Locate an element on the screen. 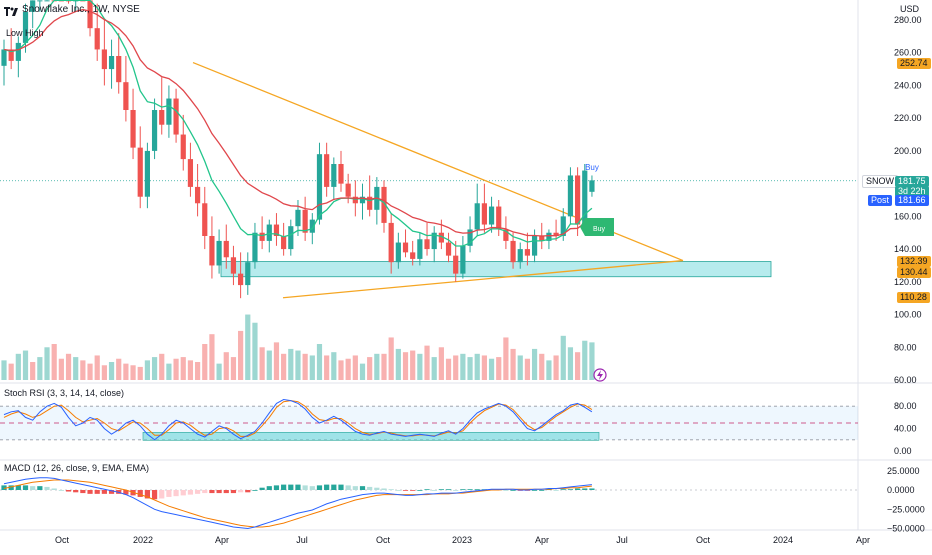 The height and width of the screenshot is (555, 932). earnings-event-icon is located at coordinates (600, 375).